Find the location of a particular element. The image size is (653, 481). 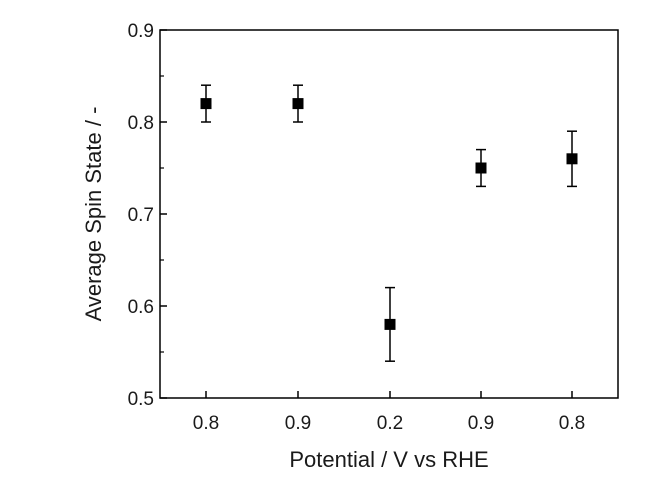

x-tick-label: 0.2 is located at coordinates (390, 423).